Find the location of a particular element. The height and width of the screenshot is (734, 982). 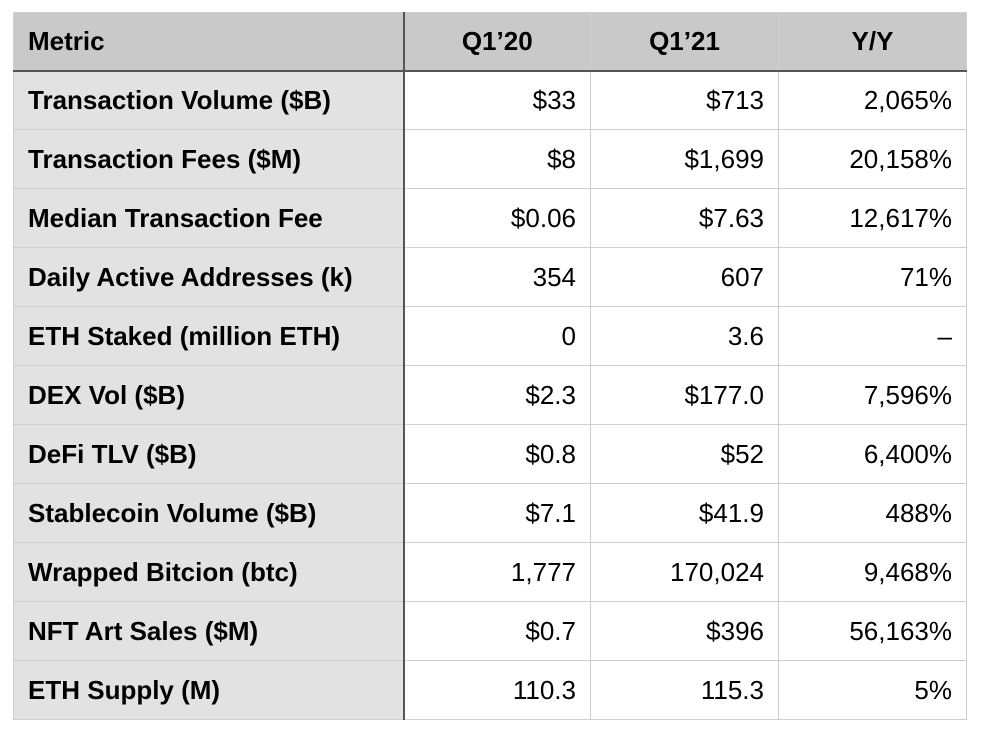

value-cell: 607 is located at coordinates (684, 277).